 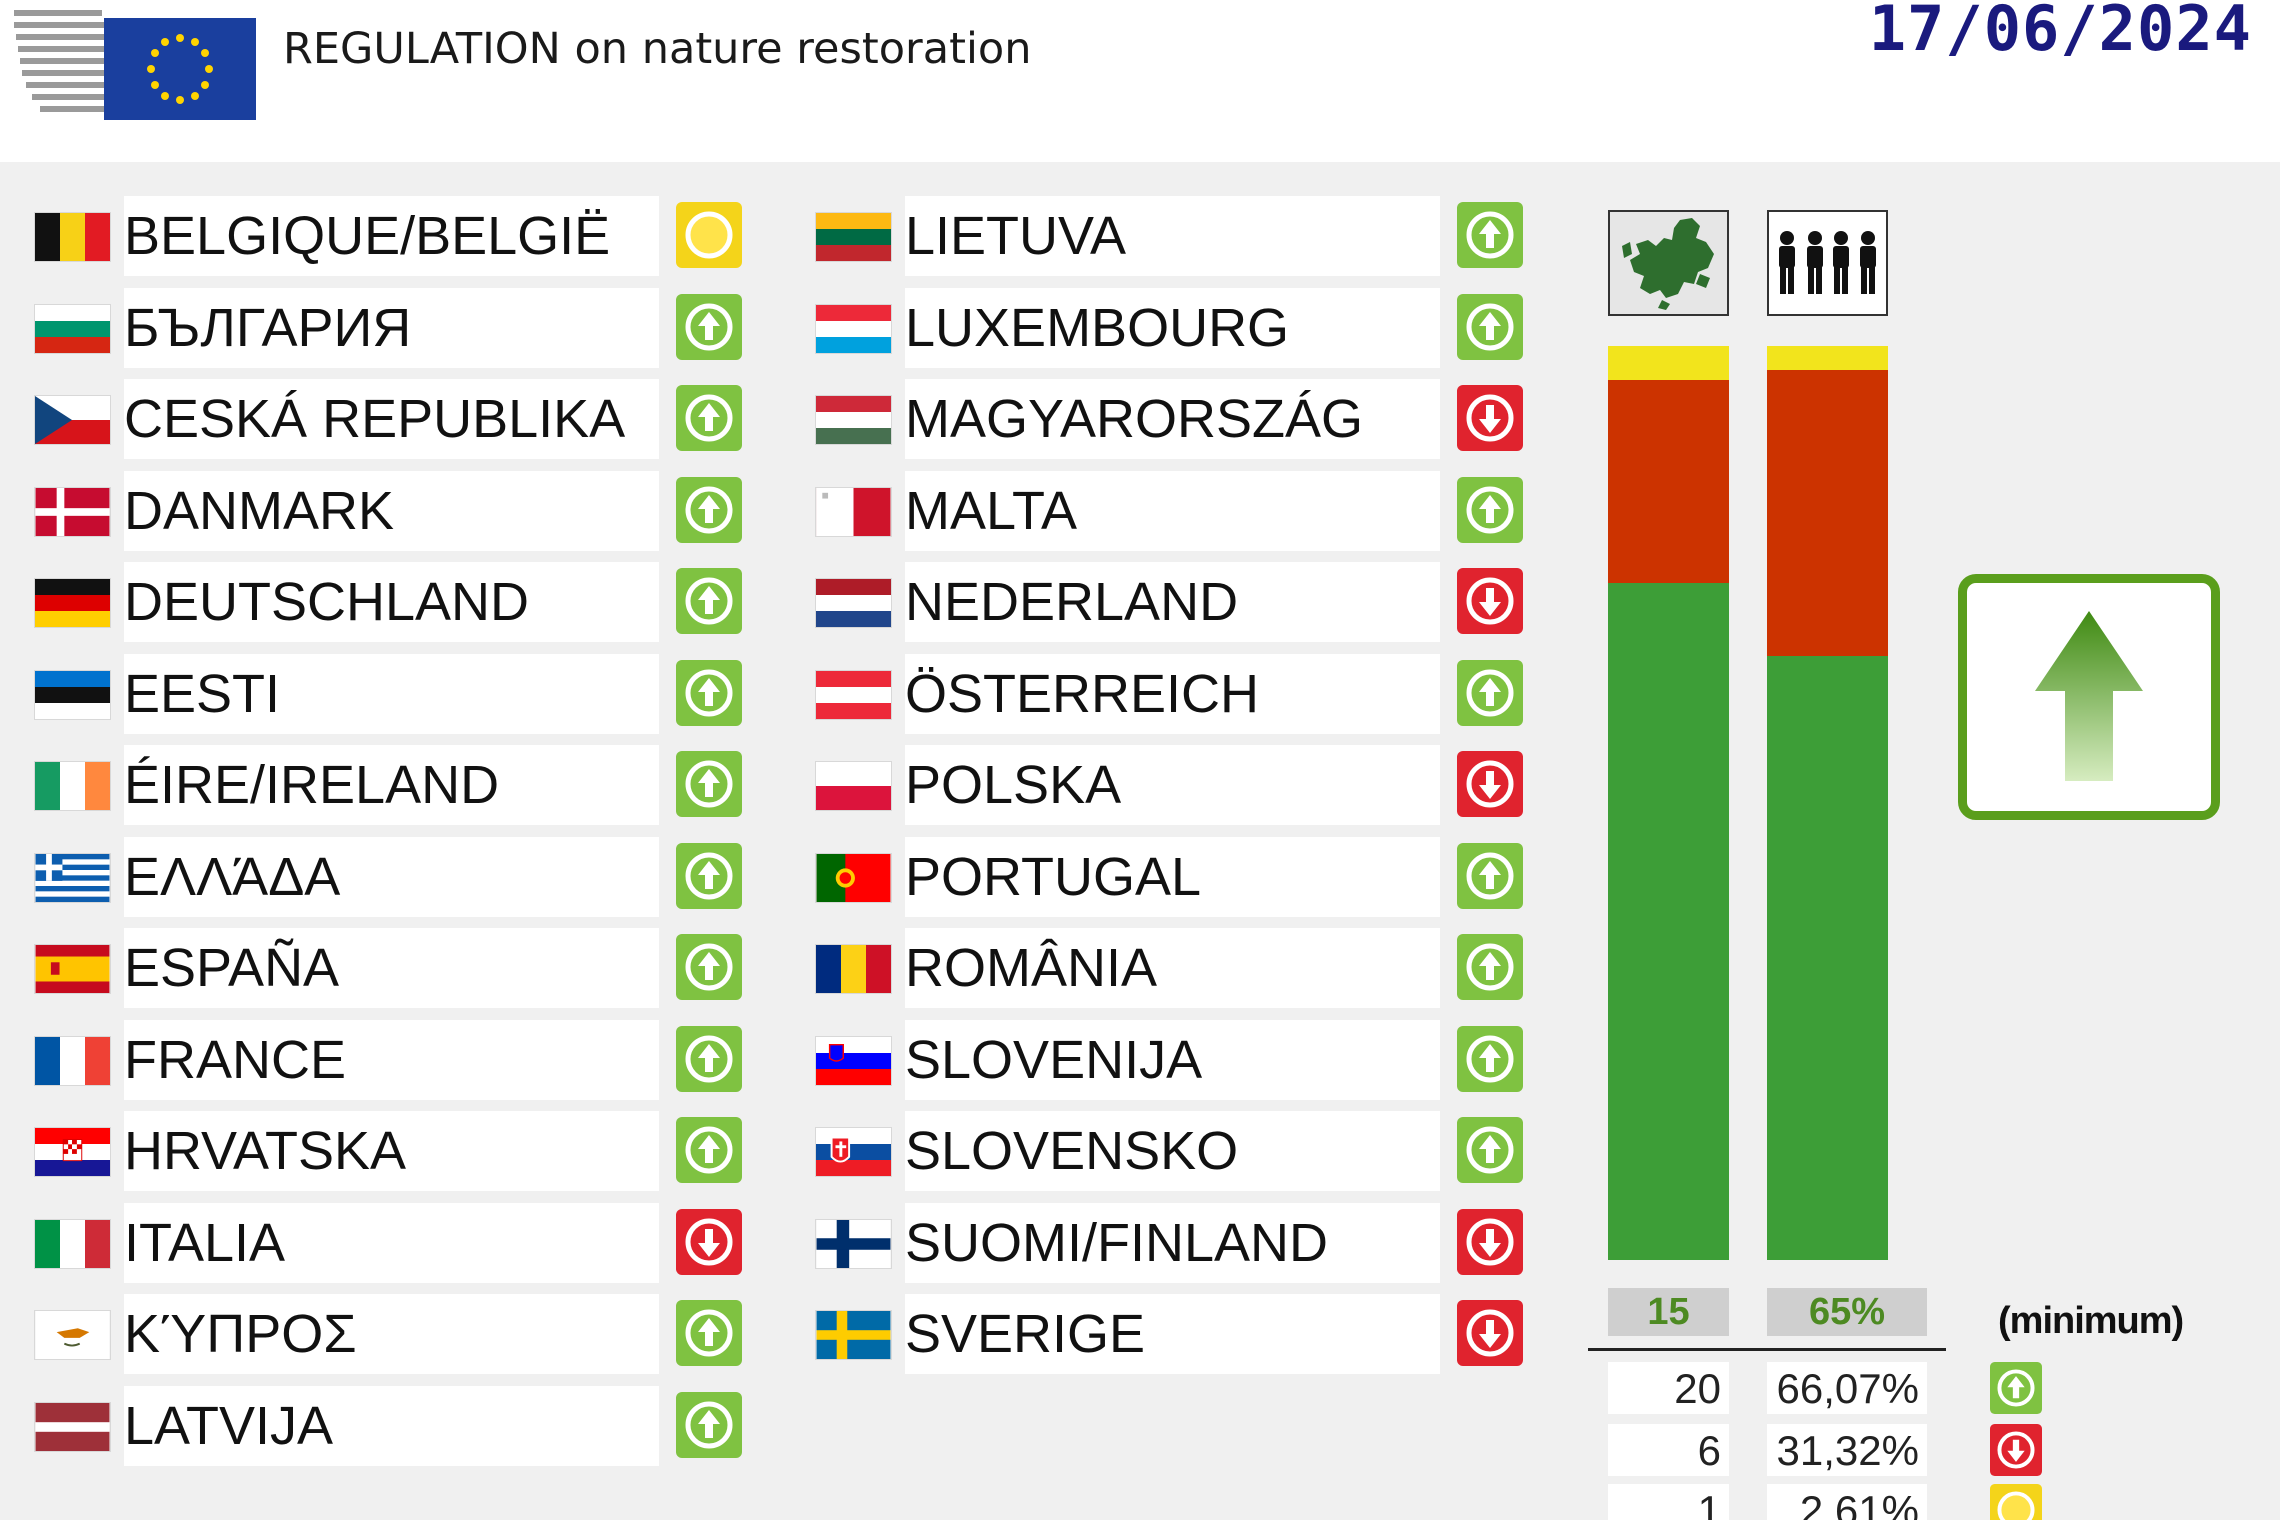 What do you see at coordinates (232, 968) in the screenshot?
I see `country-name: ESPAÑA` at bounding box center [232, 968].